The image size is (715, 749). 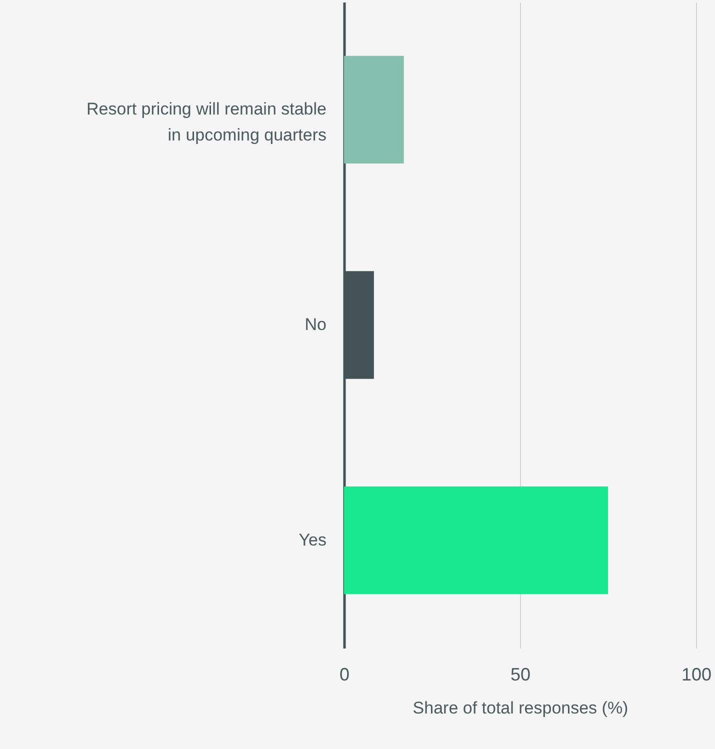 What do you see at coordinates (206, 122) in the screenshot?
I see `y-tick-label: Resort pricing will remain stable in upcoming quarters` at bounding box center [206, 122].